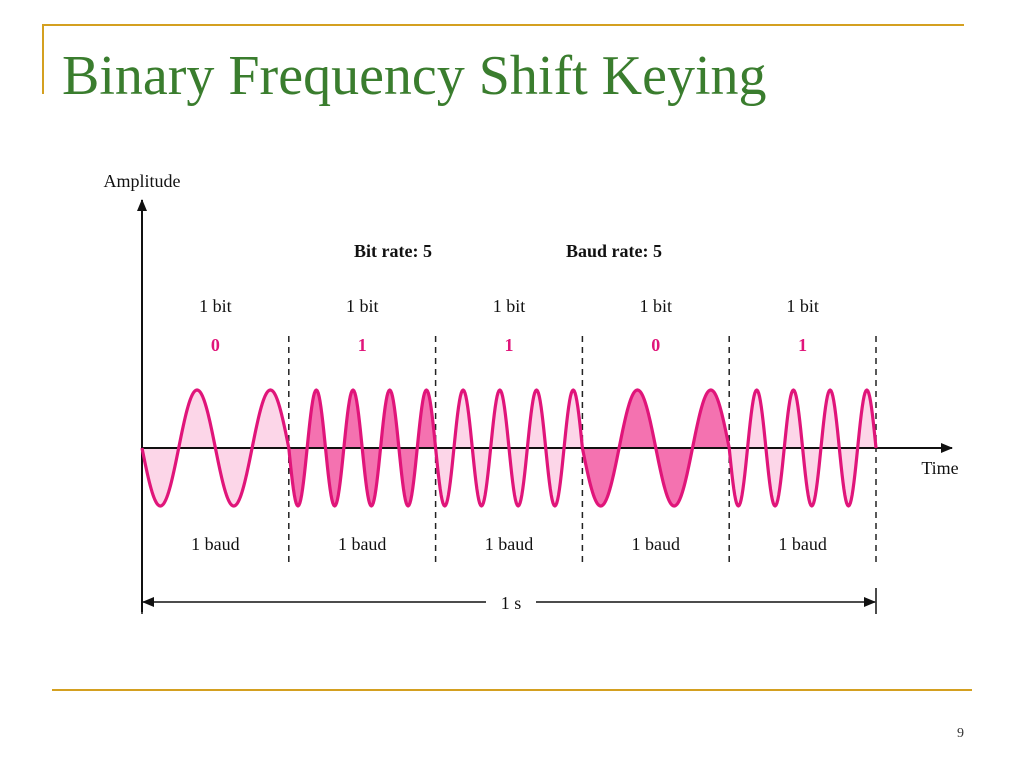  Describe the element at coordinates (393, 251) in the screenshot. I see `bit-rate-label: Bit rate: 5` at that location.